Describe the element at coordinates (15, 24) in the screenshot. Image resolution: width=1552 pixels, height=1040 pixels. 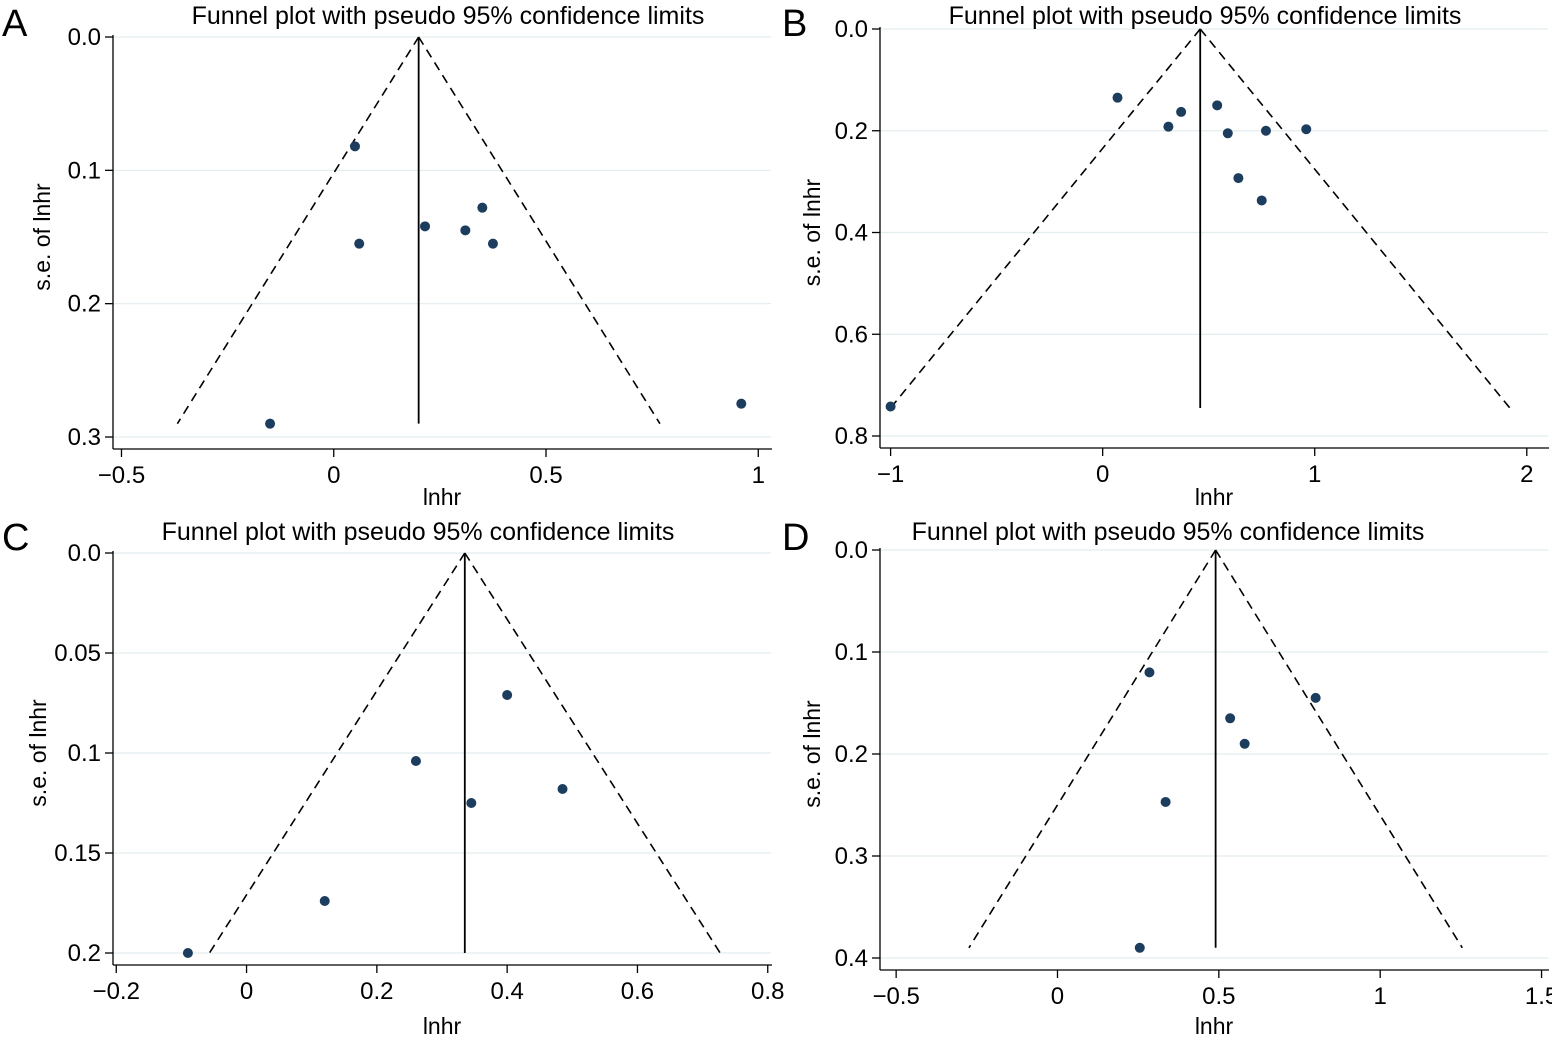
I see `panel-letter: A` at that location.